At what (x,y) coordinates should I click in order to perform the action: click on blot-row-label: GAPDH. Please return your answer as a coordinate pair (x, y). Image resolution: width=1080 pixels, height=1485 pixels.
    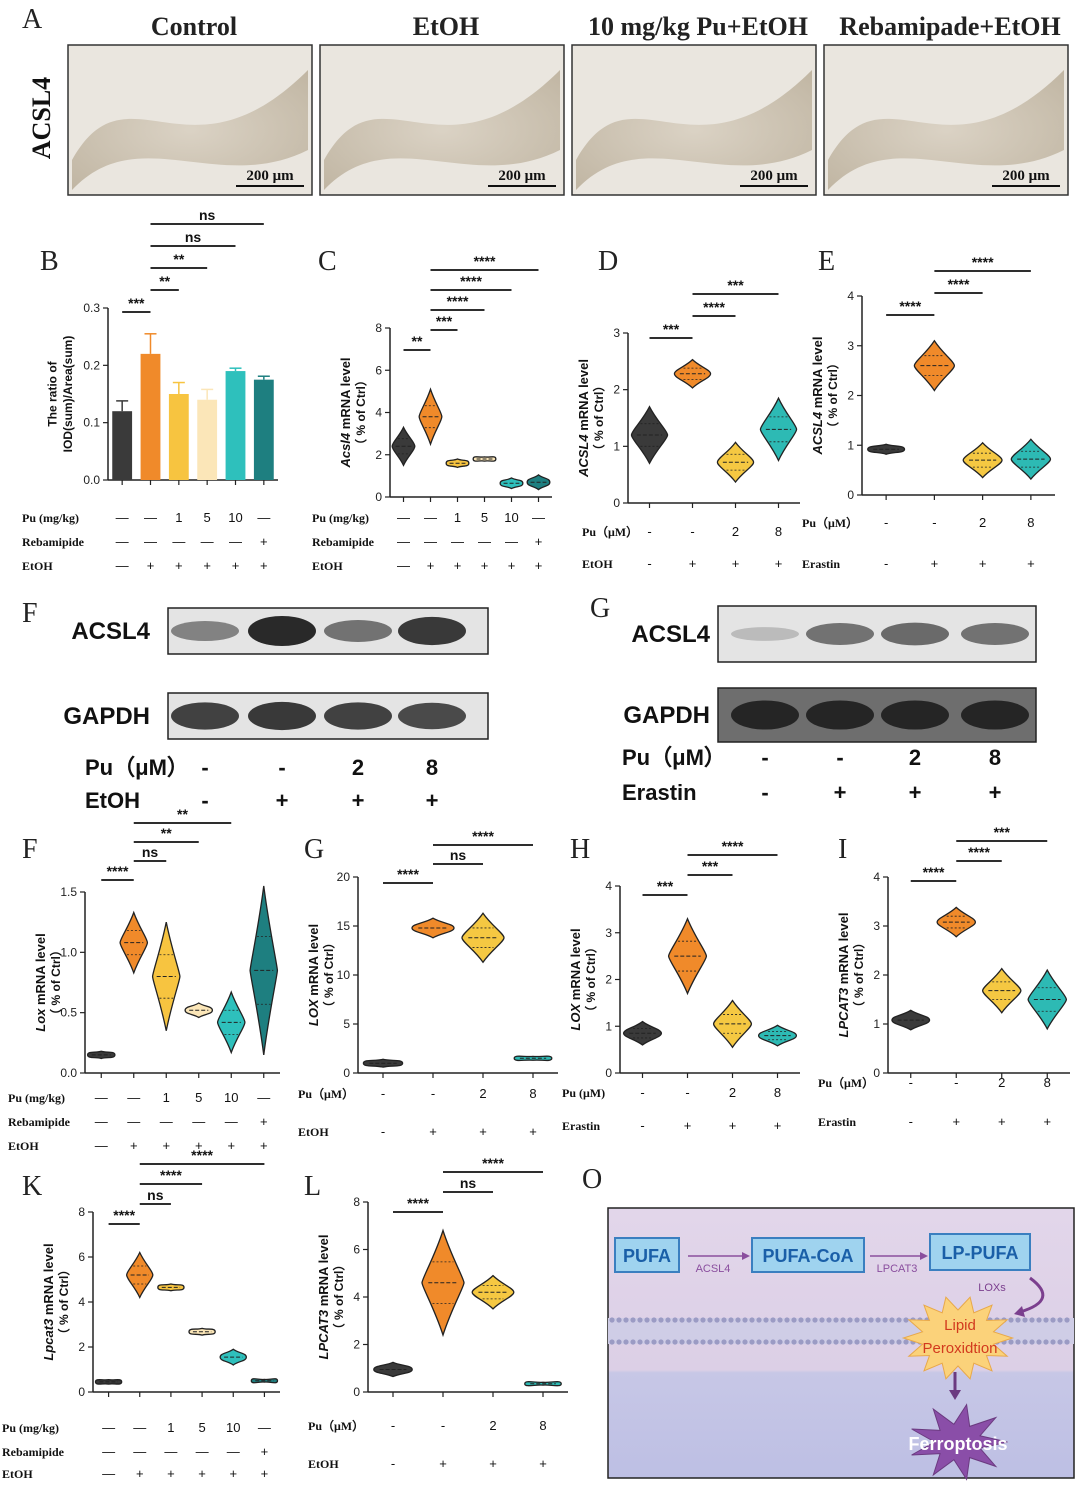
    Looking at the image, I should click on (666, 715).